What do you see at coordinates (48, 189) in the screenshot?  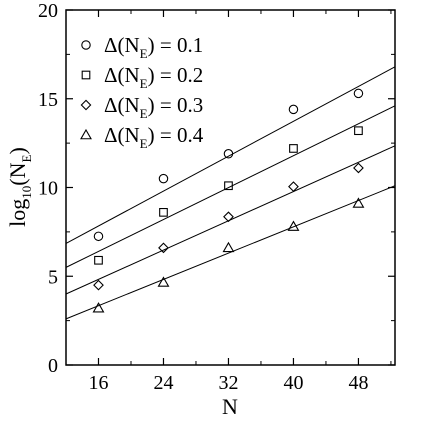 I see `y-tick-label-10: 10` at bounding box center [48, 189].